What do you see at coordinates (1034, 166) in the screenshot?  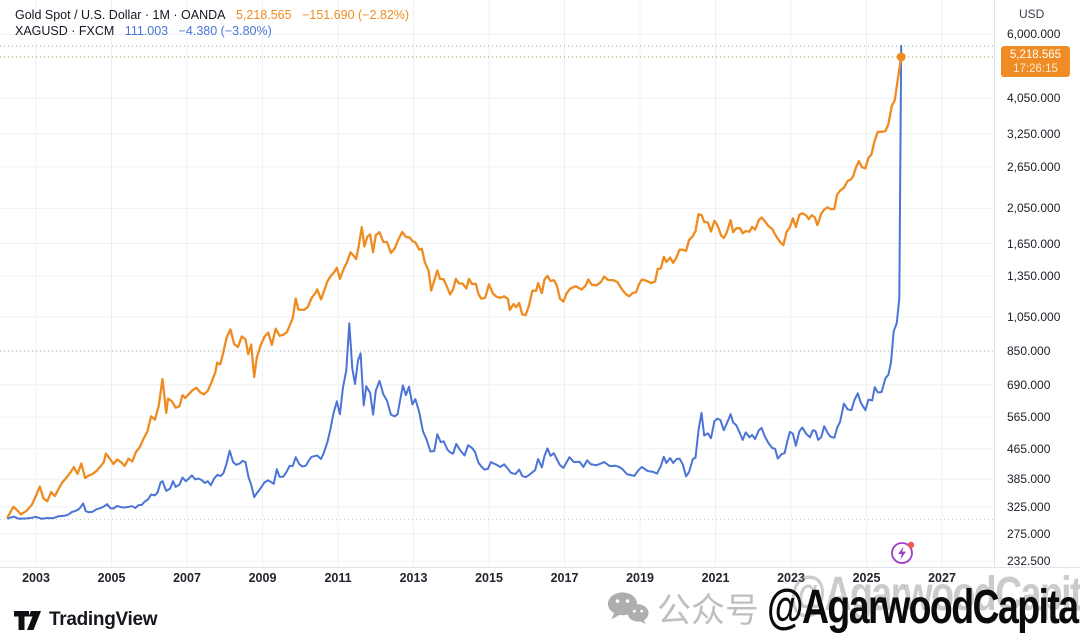 I see `price-tick-label: 2,650.000` at bounding box center [1034, 166].